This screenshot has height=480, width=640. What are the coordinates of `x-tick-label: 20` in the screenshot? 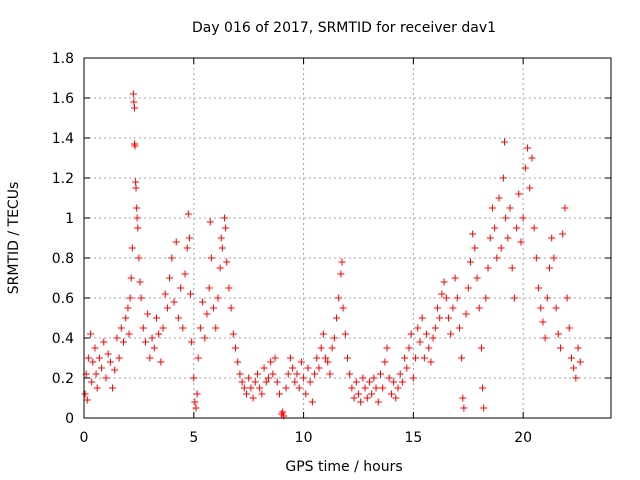 It's located at (523, 438).